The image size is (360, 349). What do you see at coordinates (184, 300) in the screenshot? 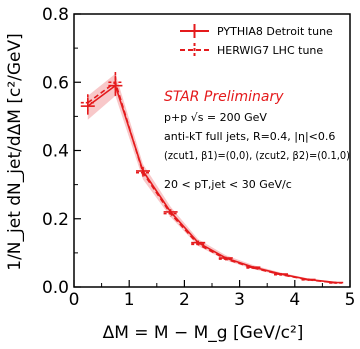
I see `x-tick-label: 2` at bounding box center [184, 300].